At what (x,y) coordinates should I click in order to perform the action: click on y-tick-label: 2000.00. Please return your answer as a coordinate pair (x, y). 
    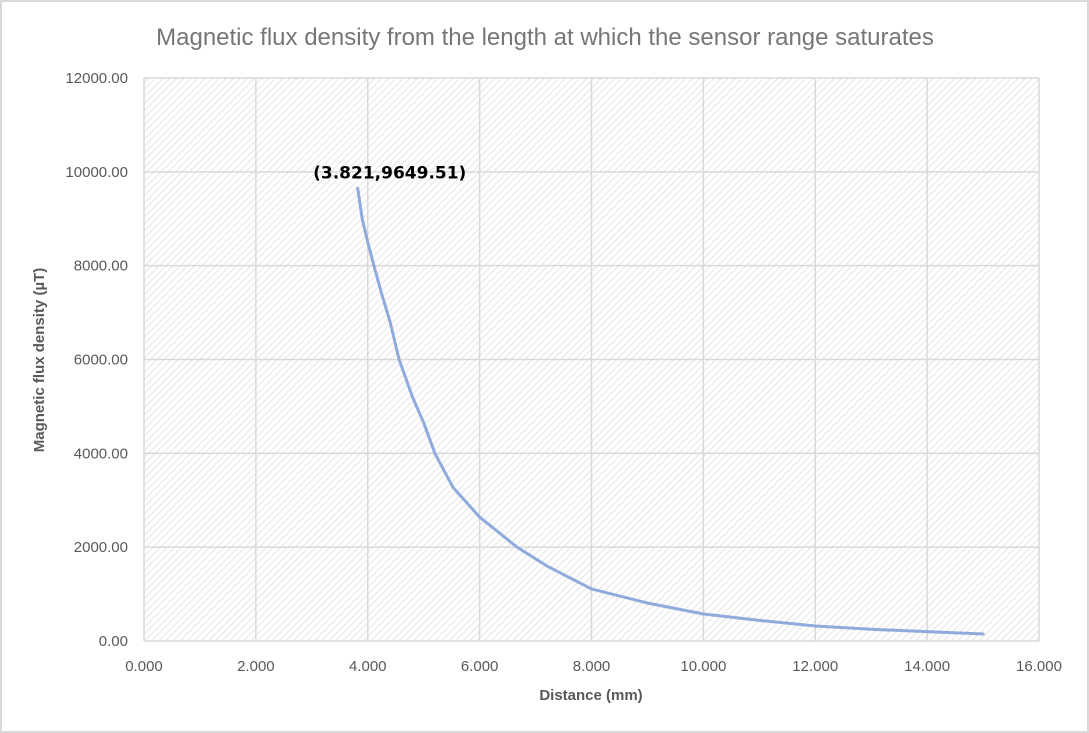
    Looking at the image, I should click on (101, 547).